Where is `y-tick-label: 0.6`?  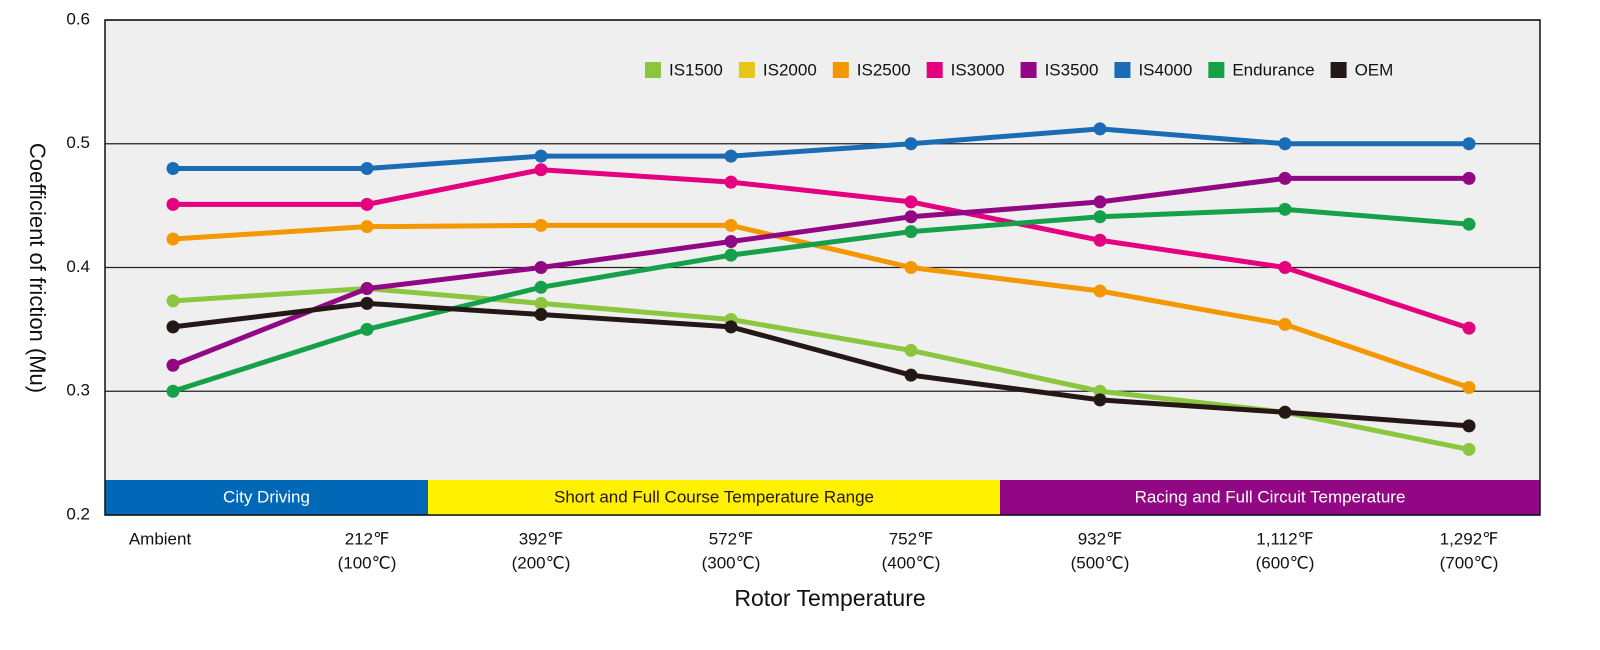 y-tick-label: 0.6 is located at coordinates (78, 18).